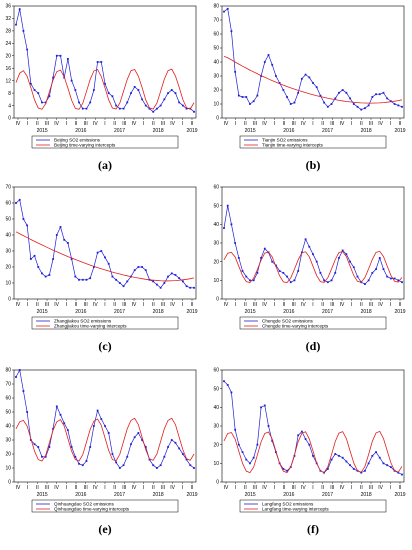 The width and height of the screenshot is (412, 550). Describe the element at coordinates (295, 326) in the screenshot. I see `legend-label: Chengde time-varying intercepts` at that location.